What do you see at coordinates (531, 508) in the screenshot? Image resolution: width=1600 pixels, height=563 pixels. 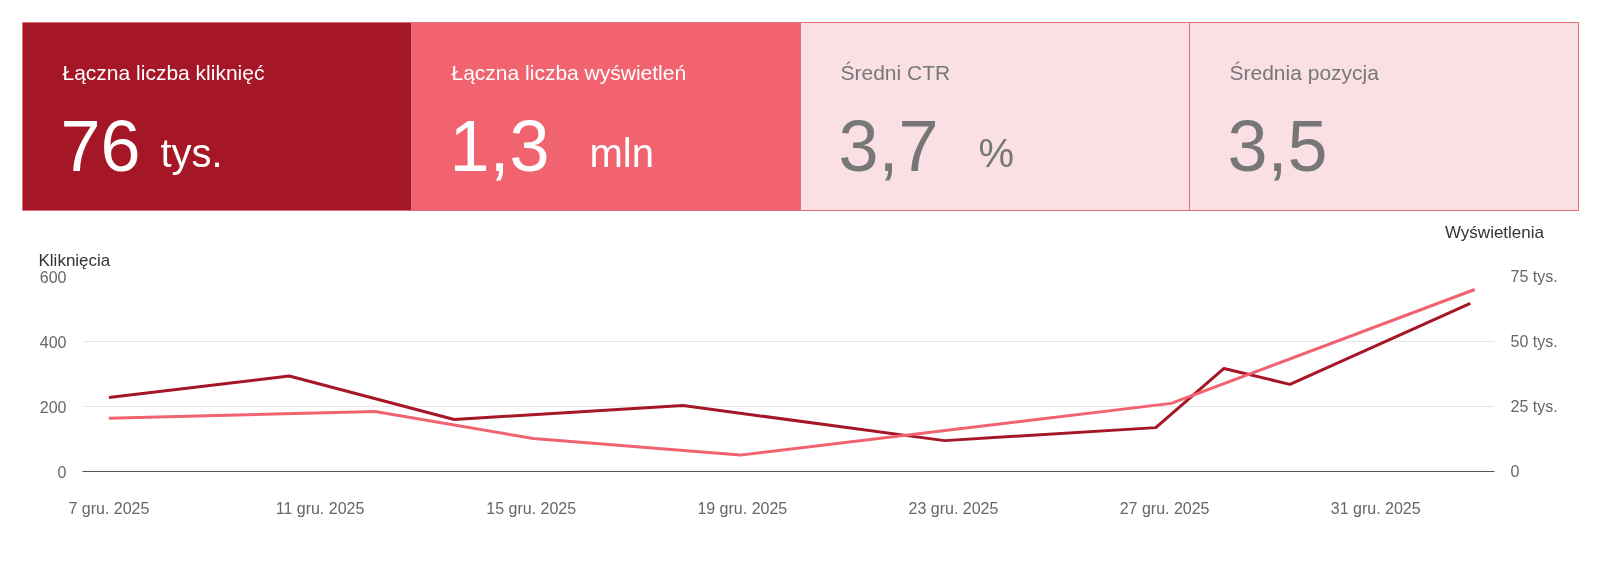 I see `x-tick-label: 15 gru. 2025` at bounding box center [531, 508].